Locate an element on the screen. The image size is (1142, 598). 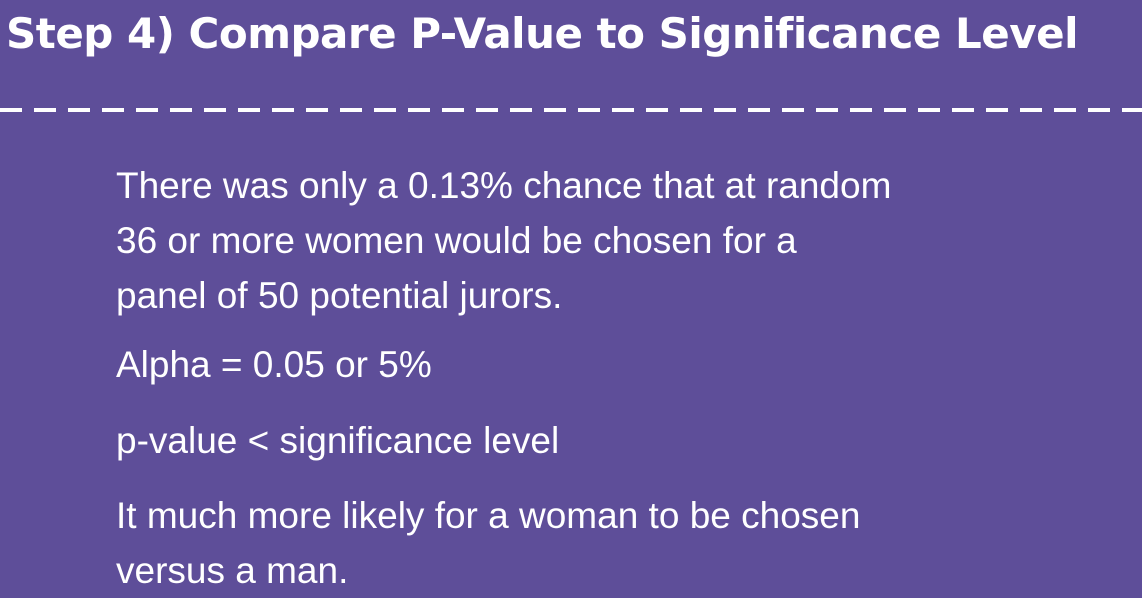
paragraph-comparison: p-value < significance level is located at coordinates (337, 440).